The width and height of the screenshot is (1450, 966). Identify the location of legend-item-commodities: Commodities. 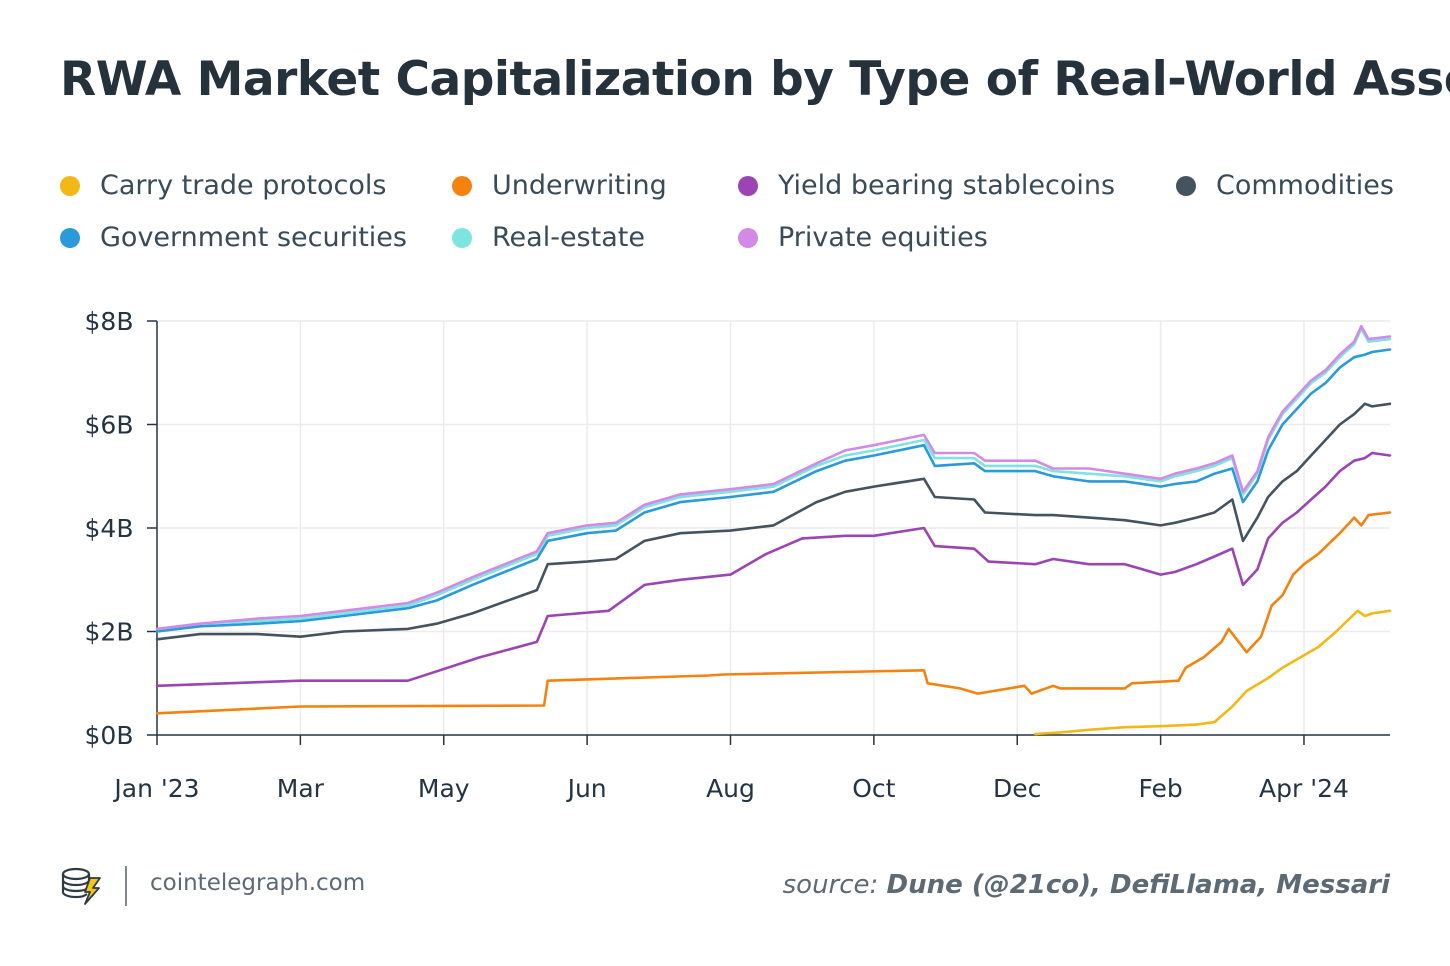
(1285, 185).